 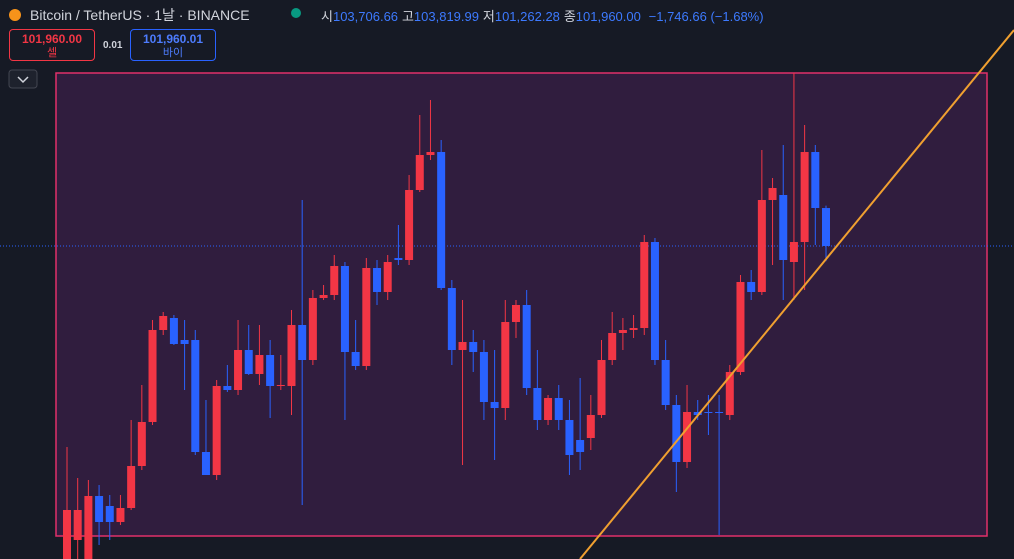 What do you see at coordinates (569, 16) in the screenshot?
I see `ohlc-label: 종` at bounding box center [569, 16].